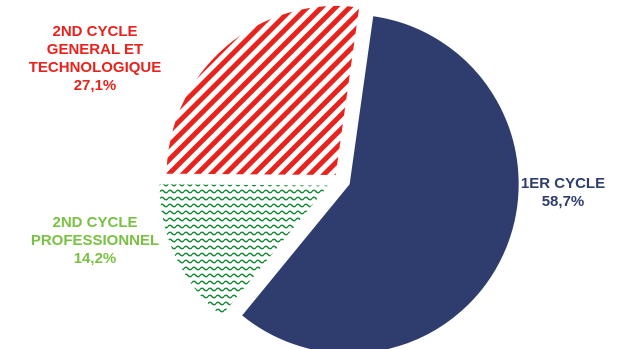 The height and width of the screenshot is (349, 627). I want to click on slice-category-label: 1ER CYCLE, so click(563, 183).